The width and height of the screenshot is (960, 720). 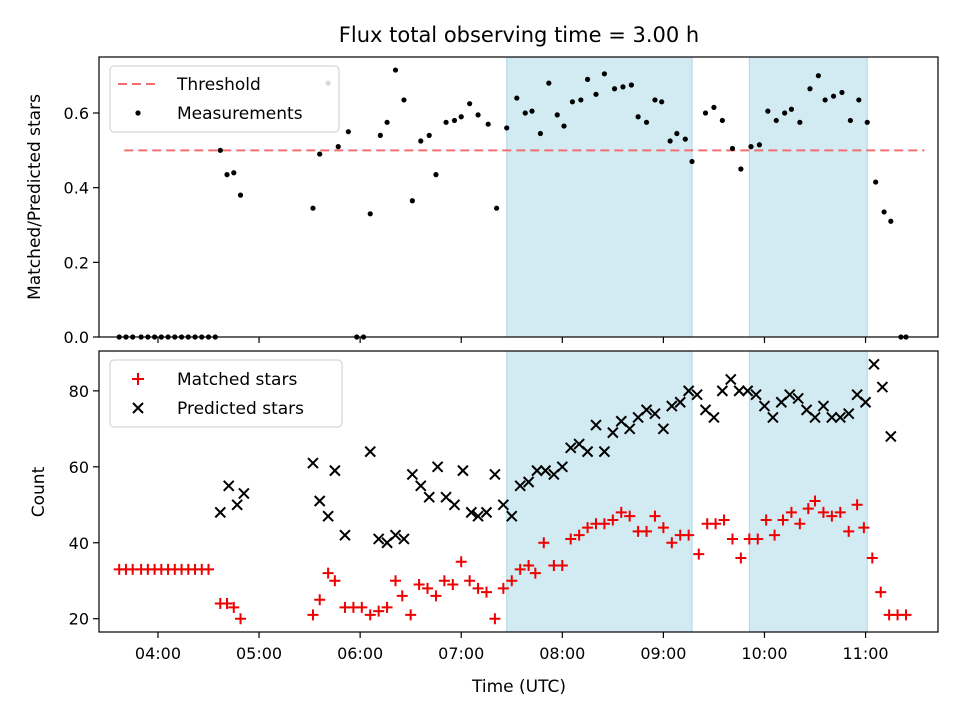 I want to click on y-tick-label: 80, so click(x=79, y=391).